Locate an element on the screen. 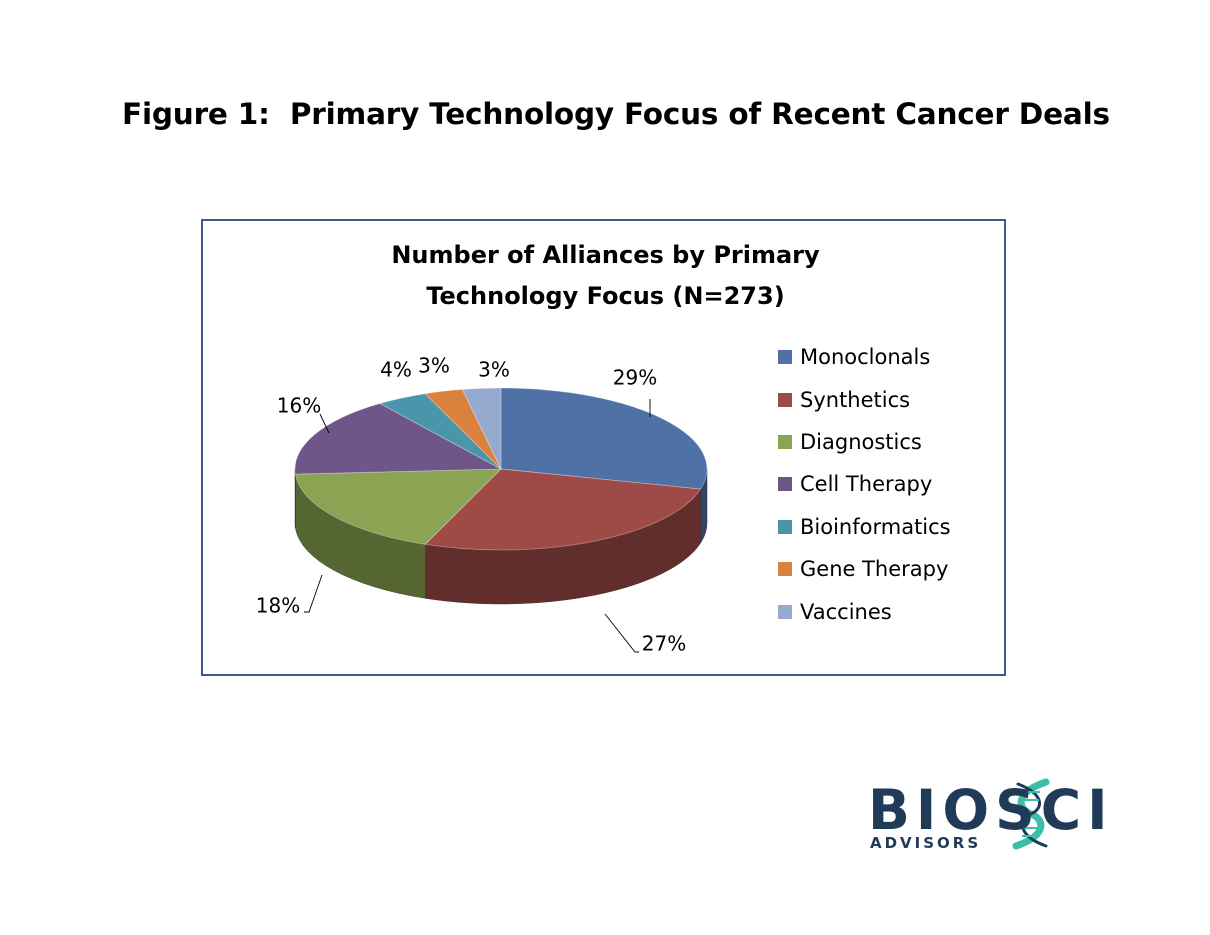  chart-title-line-1: Number of Alliances by Primary is located at coordinates (605, 255).